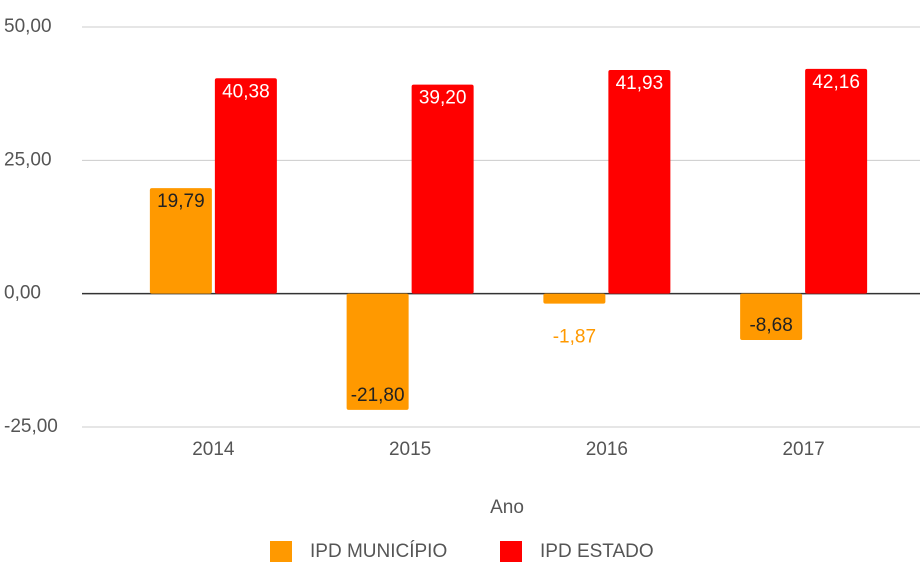  What do you see at coordinates (31, 426) in the screenshot?
I see `y-tick-label: -25,00` at bounding box center [31, 426].